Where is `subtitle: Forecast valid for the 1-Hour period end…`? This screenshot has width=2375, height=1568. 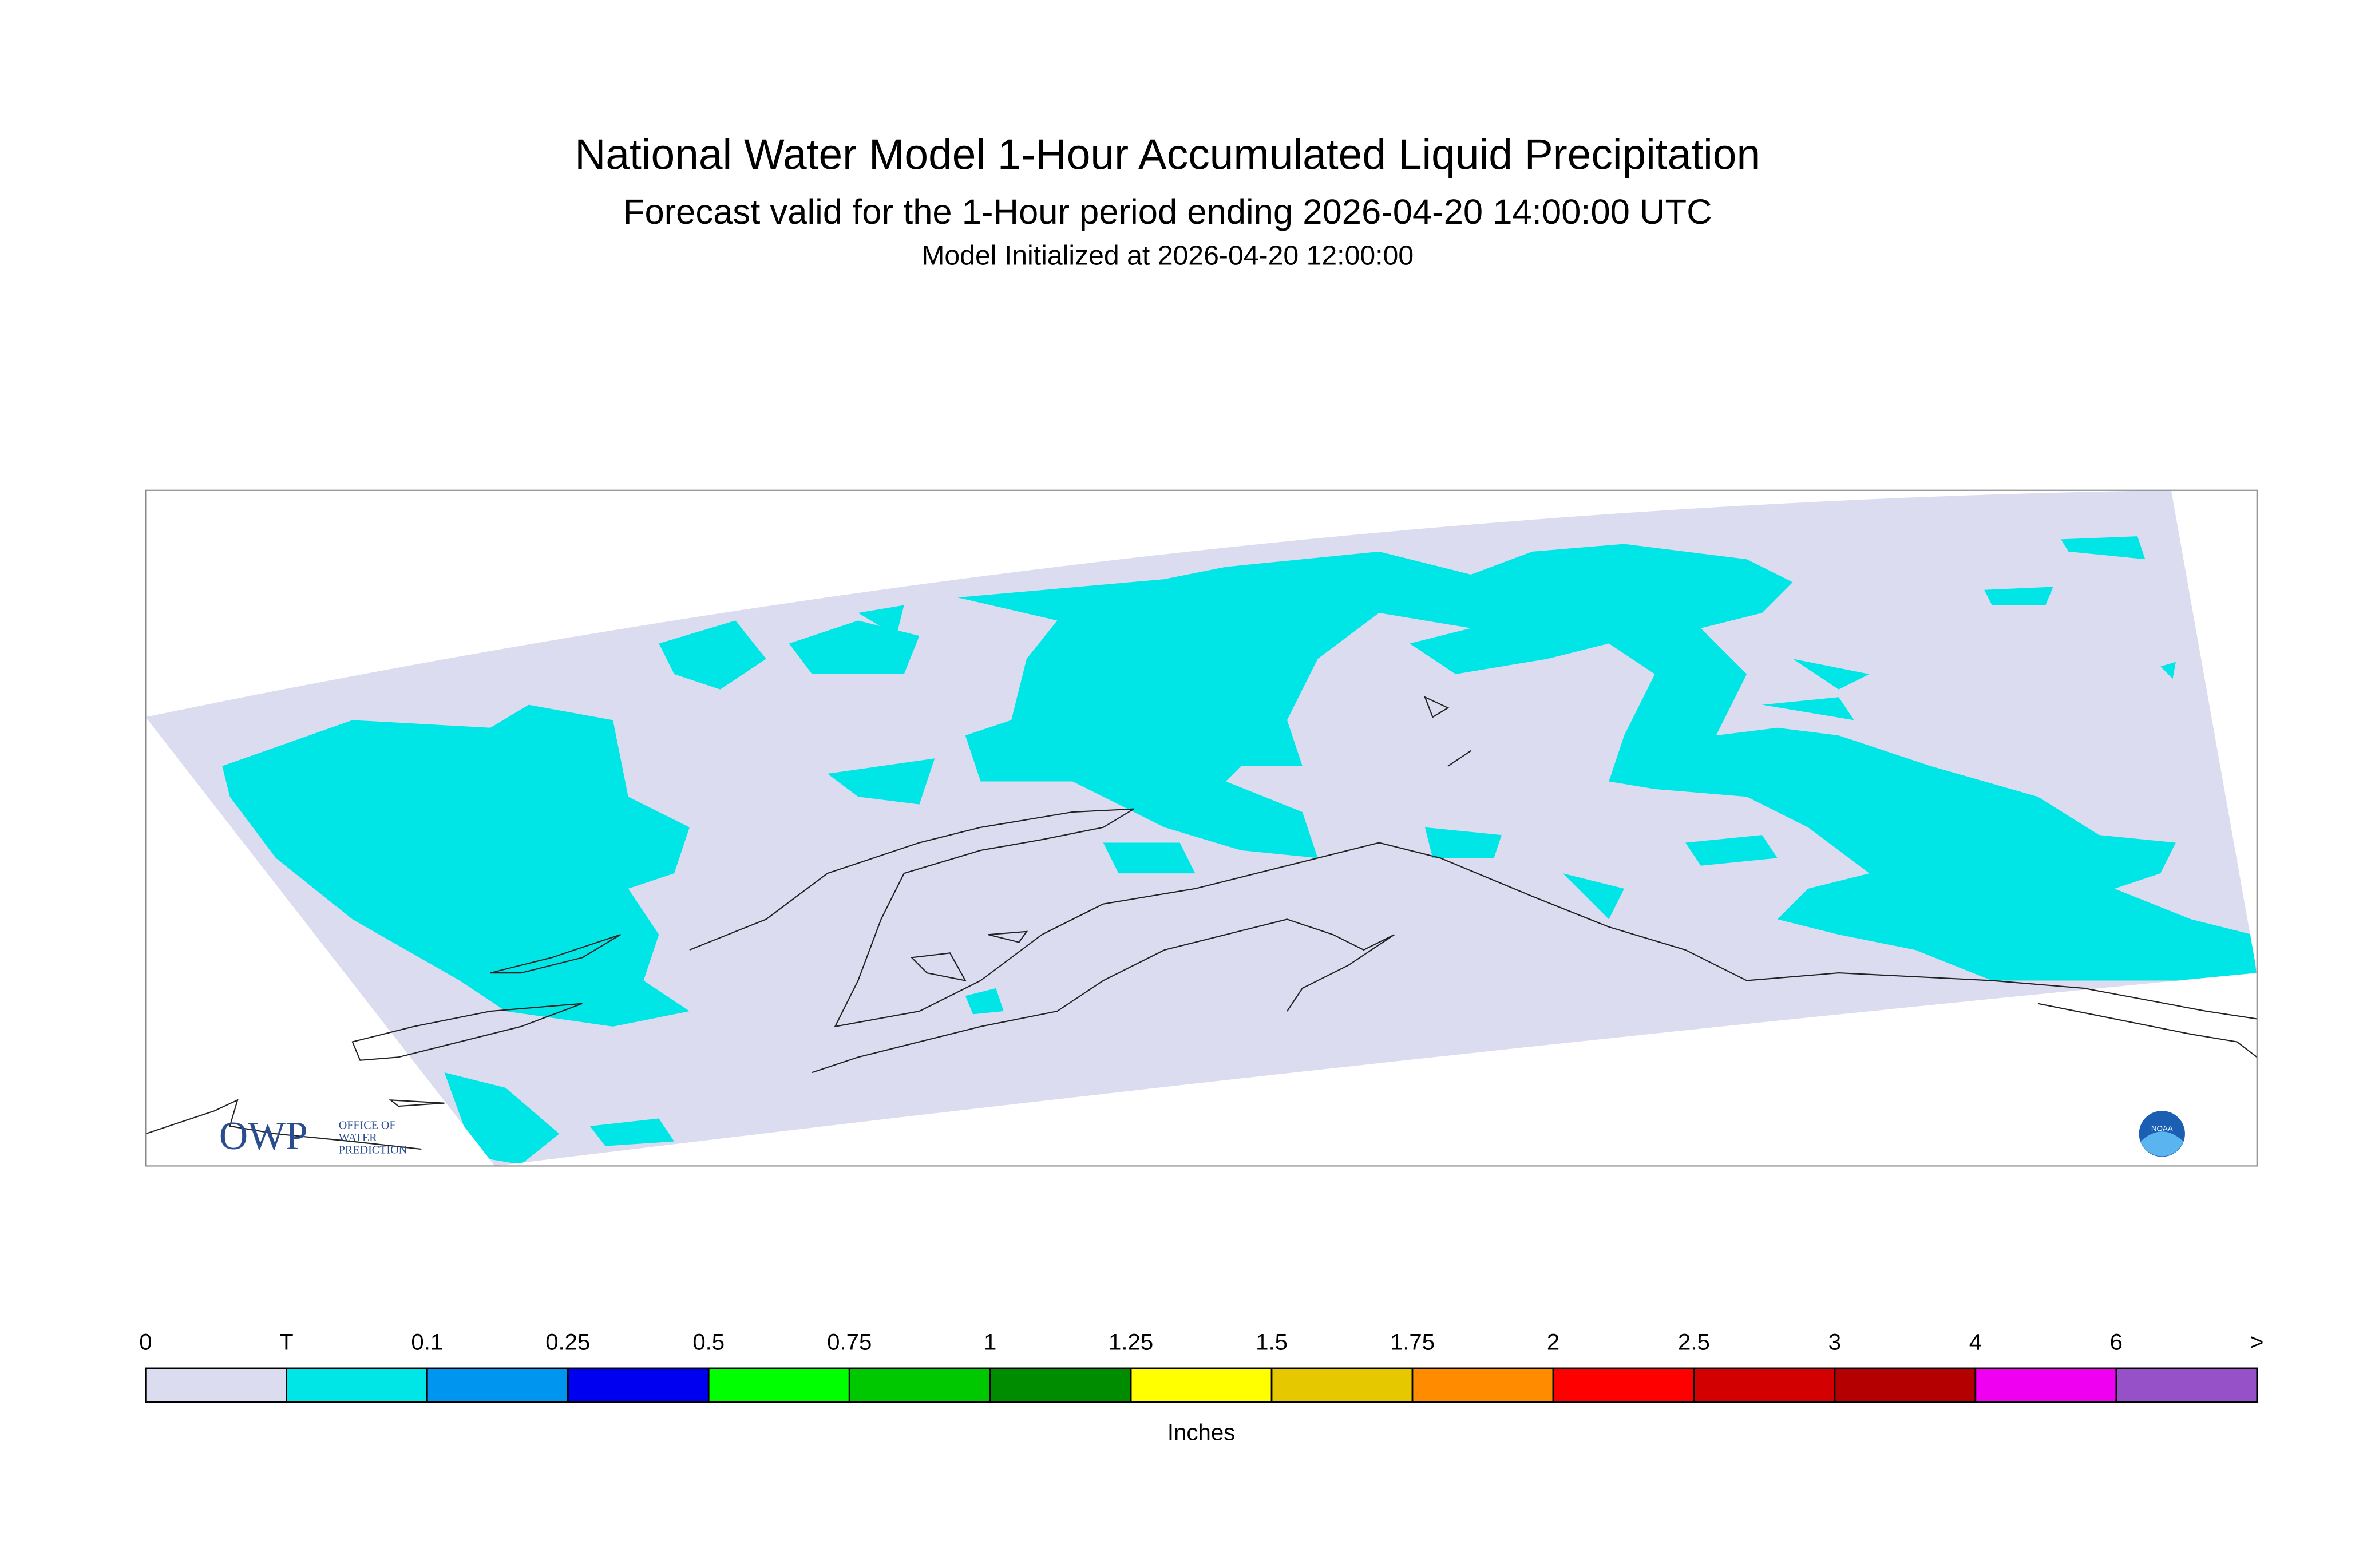
subtitle: Forecast valid for the 1-Hour period end… is located at coordinates (1167, 212).